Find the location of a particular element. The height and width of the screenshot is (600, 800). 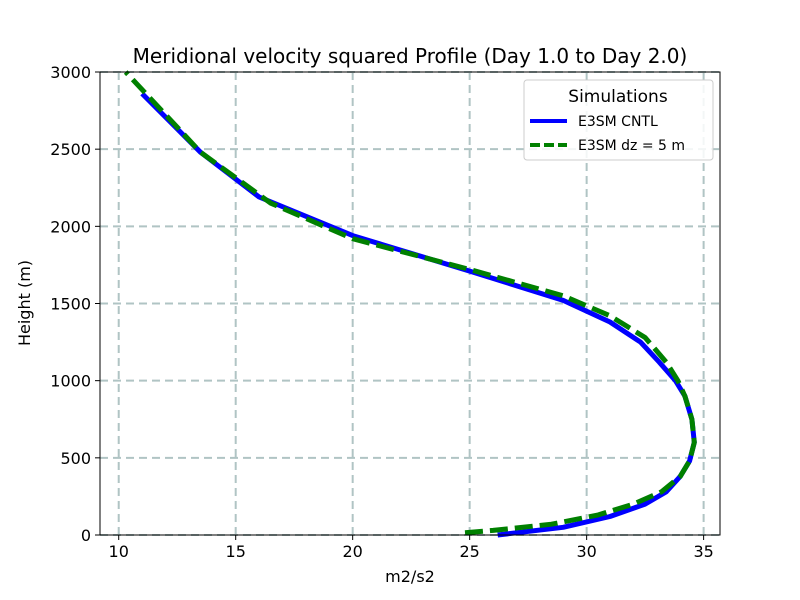

x-tick-label: 30 is located at coordinates (586, 551).